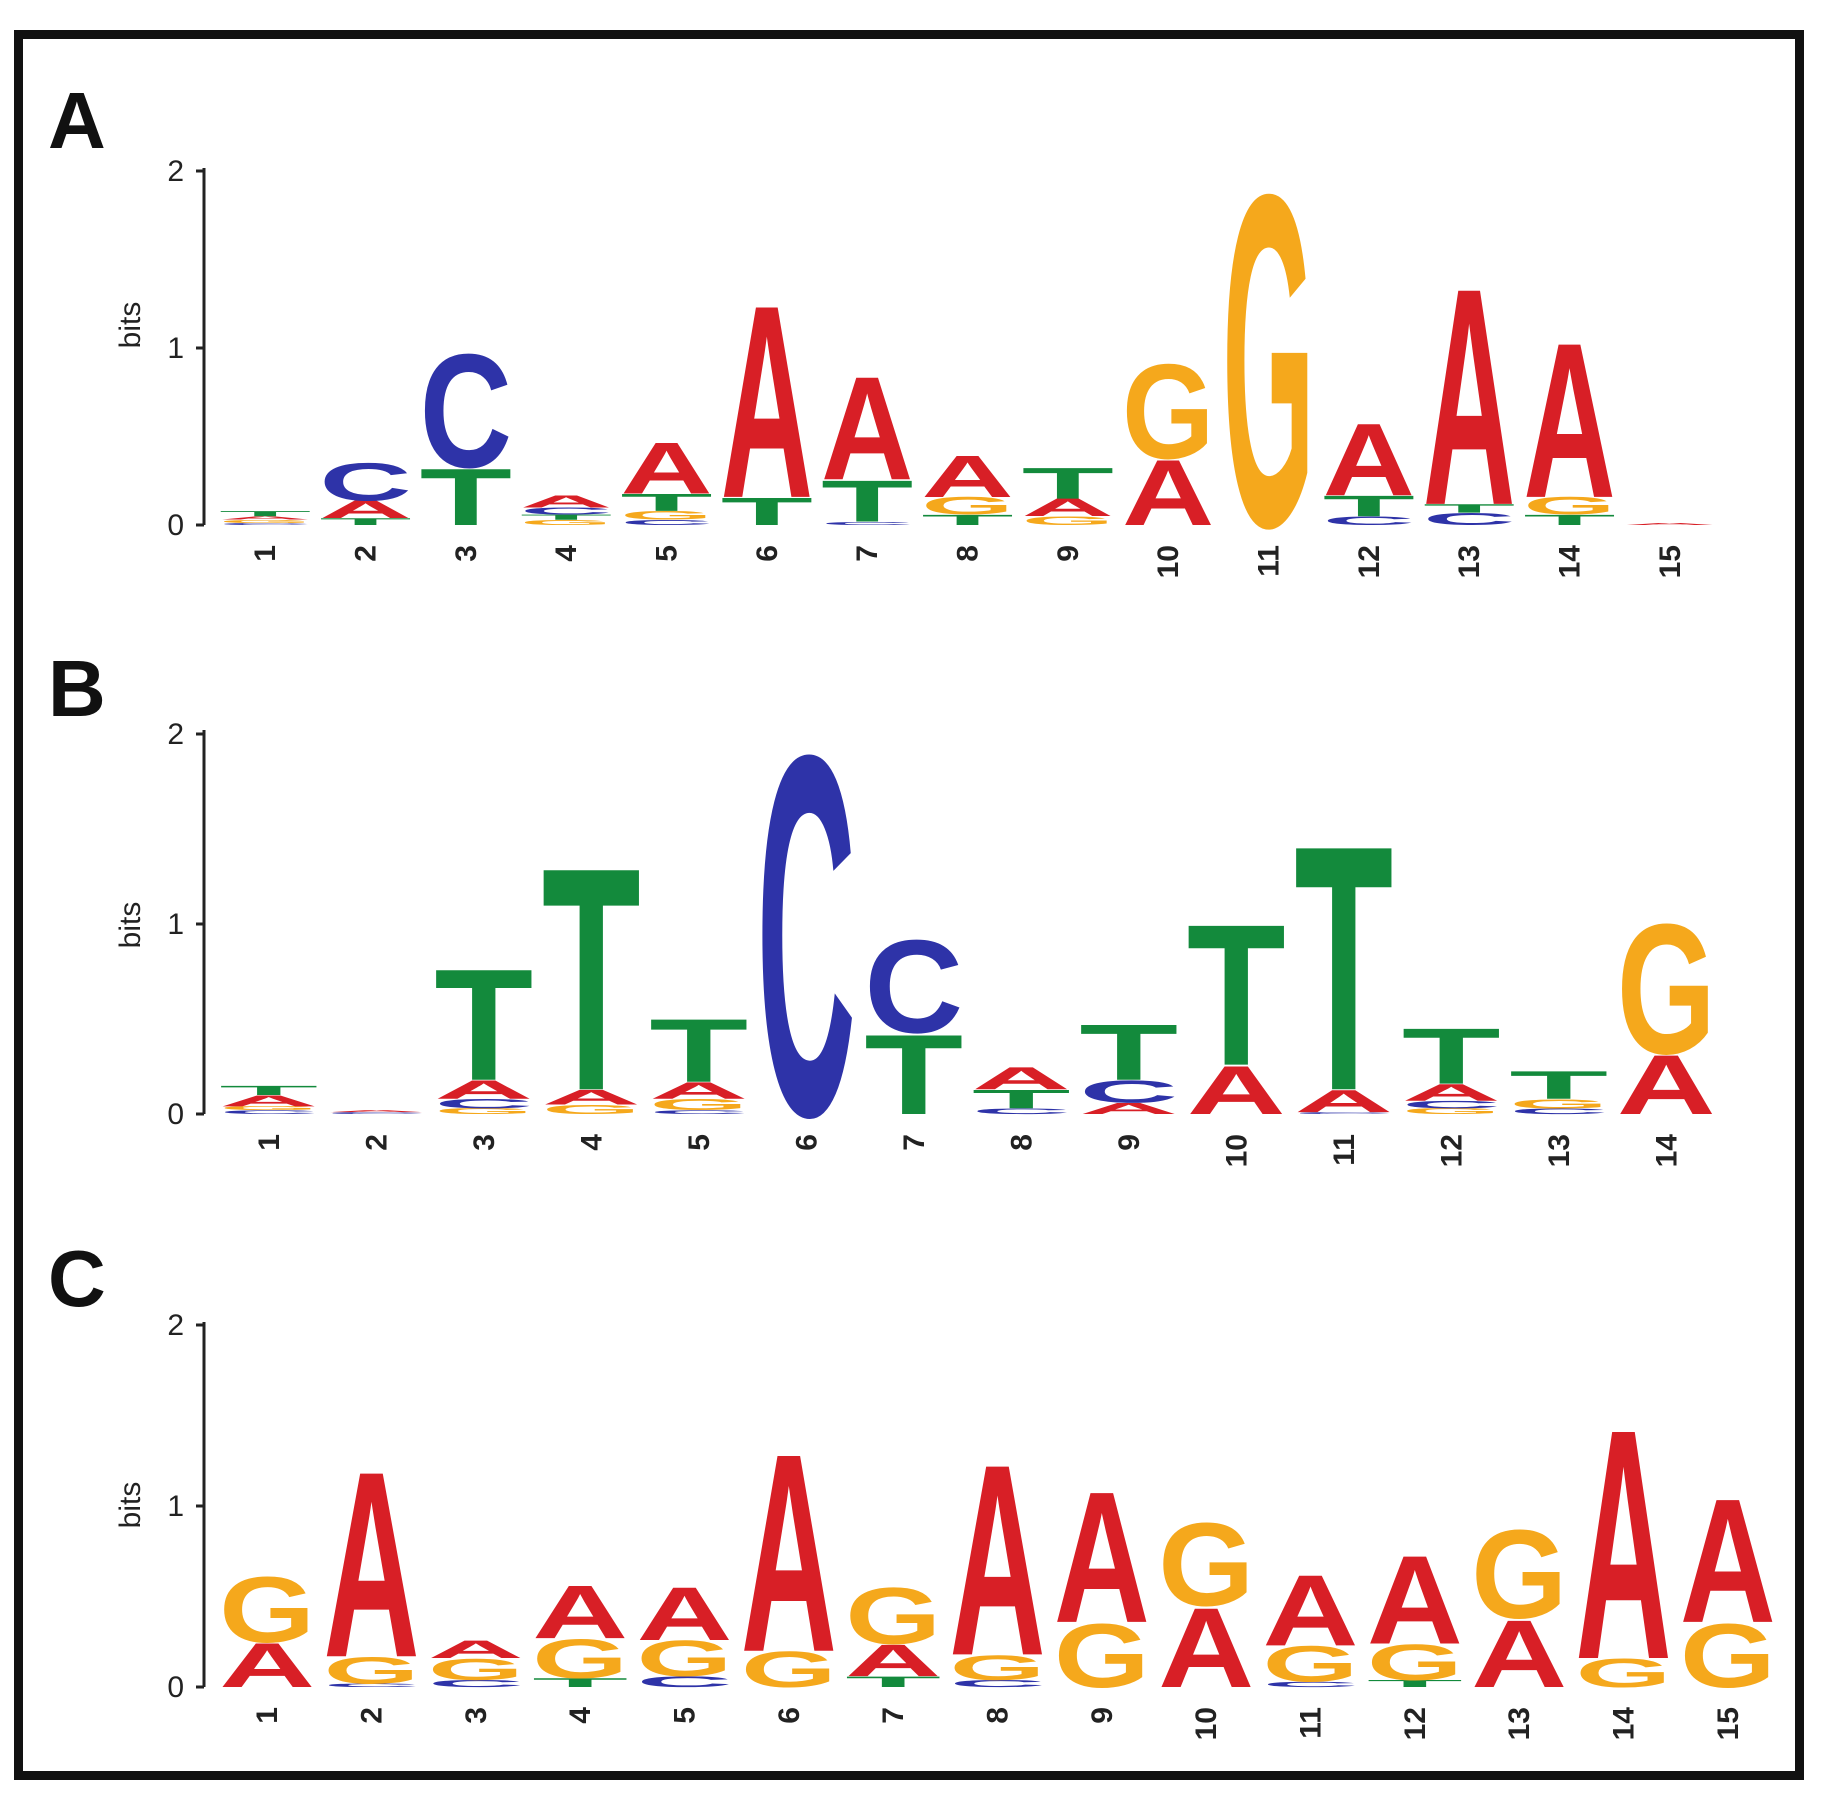 The width and height of the screenshot is (1826, 1808). What do you see at coordinates (666, 502) in the screenshot?
I see `logo-a-pos-5-letter-T: T` at bounding box center [666, 502].